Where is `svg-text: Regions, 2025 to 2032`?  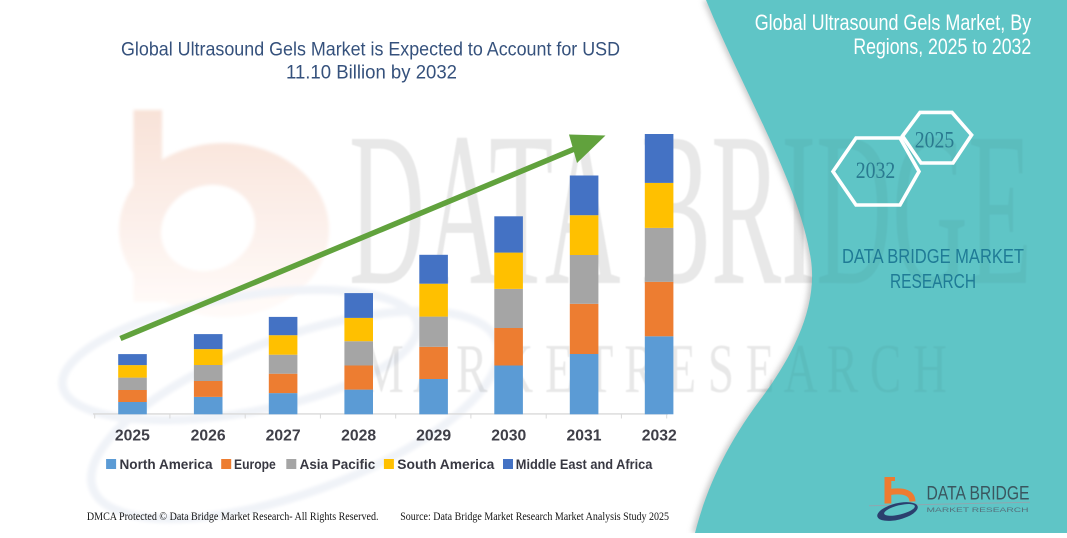 svg-text: Regions, 2025 to 2032 is located at coordinates (942, 46).